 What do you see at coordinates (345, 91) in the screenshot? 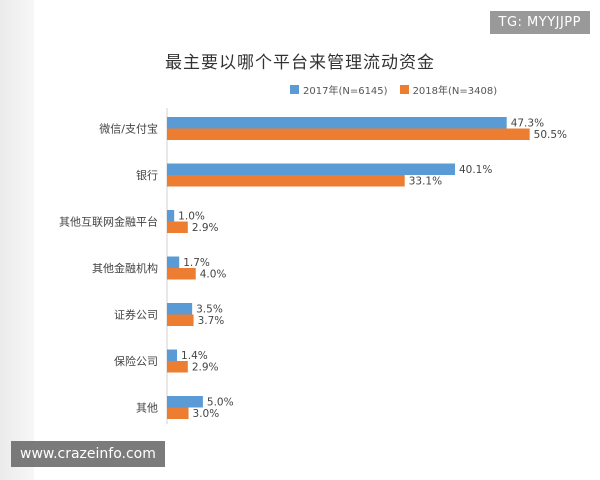
I see `legend-label-2017: 2017年(N=6145)` at bounding box center [345, 91].